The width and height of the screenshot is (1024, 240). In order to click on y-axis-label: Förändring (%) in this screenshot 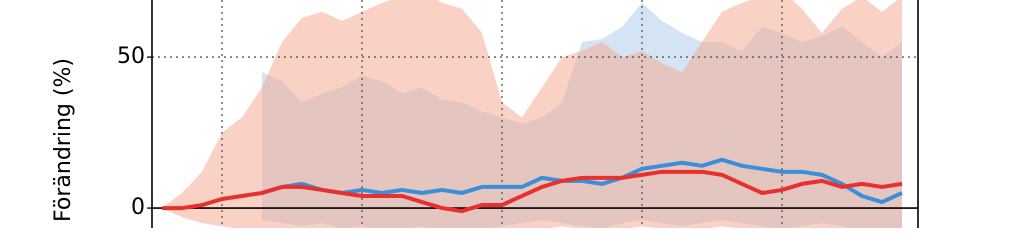, I will do `click(63, 140)`.